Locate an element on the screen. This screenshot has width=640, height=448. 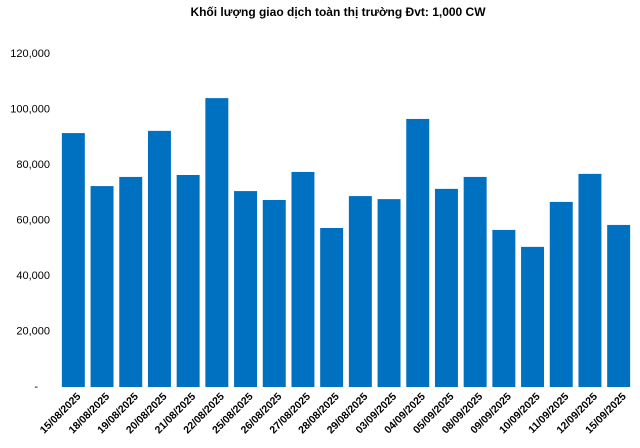
y-tick-label: 80,000 is located at coordinates (33, 165).